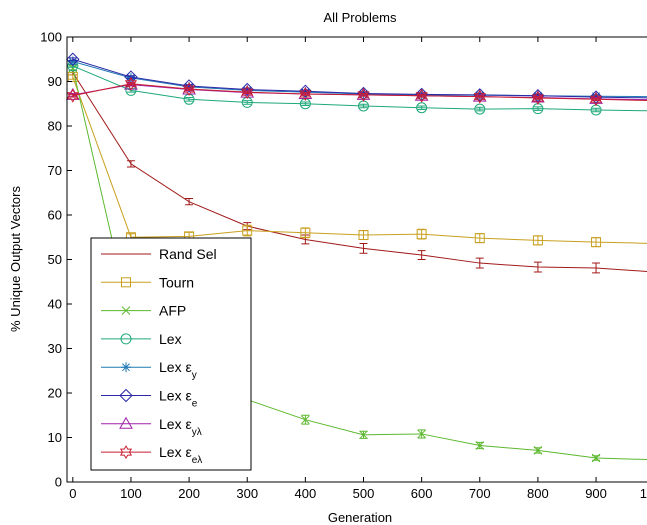 The width and height of the screenshot is (647, 525). What do you see at coordinates (172, 311) in the screenshot?
I see `legend-label: AFP` at bounding box center [172, 311].